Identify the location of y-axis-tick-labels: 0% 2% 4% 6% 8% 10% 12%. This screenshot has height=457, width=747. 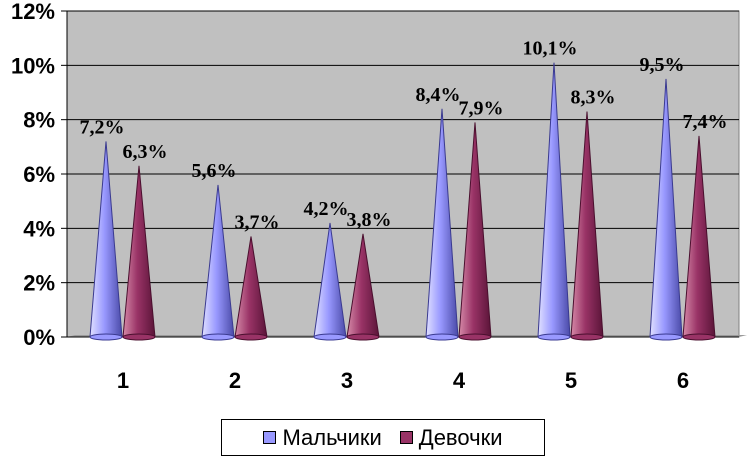
(33, 175).